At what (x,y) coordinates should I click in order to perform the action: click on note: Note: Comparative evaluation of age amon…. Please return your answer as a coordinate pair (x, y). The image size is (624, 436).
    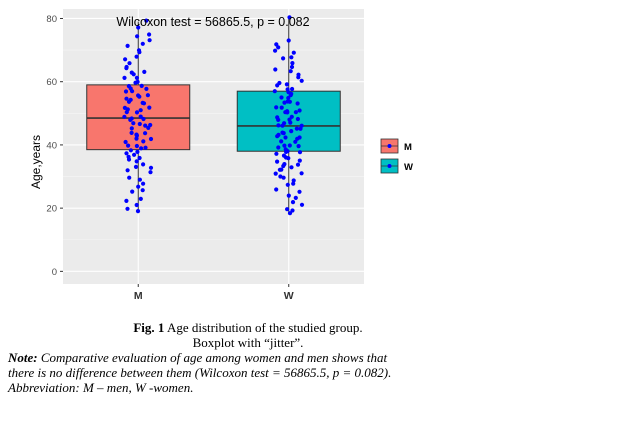
    Looking at the image, I should click on (248, 357).